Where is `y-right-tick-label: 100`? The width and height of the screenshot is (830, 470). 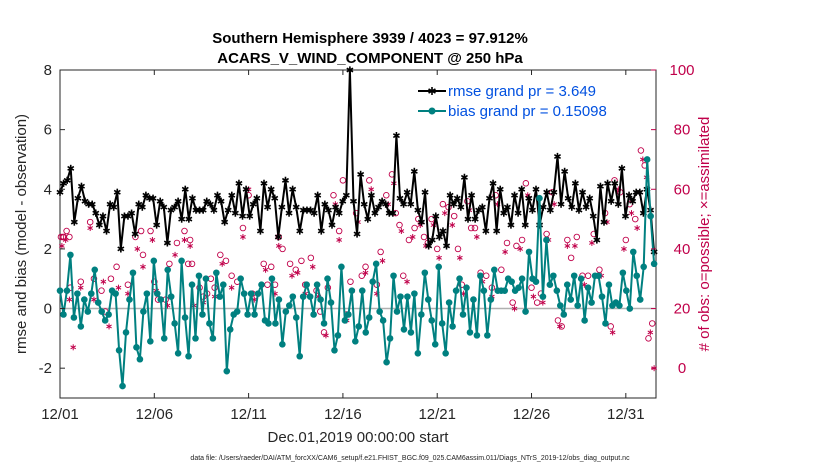
y-right-tick-label: 100 is located at coordinates (681, 70).